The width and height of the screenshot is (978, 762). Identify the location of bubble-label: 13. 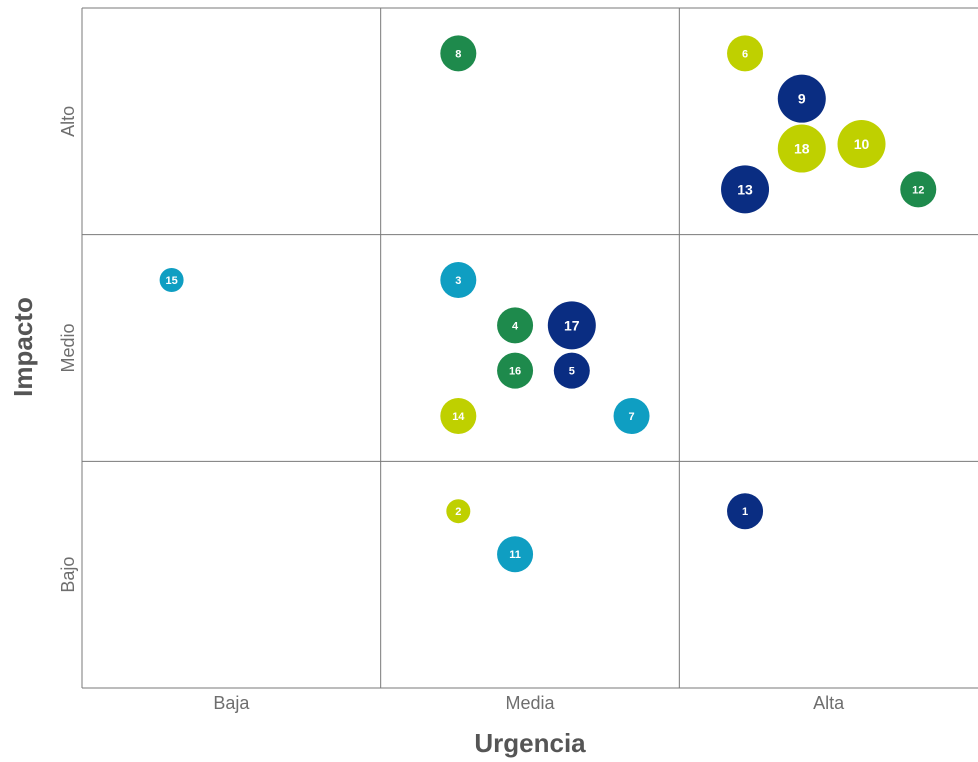
(745, 189).